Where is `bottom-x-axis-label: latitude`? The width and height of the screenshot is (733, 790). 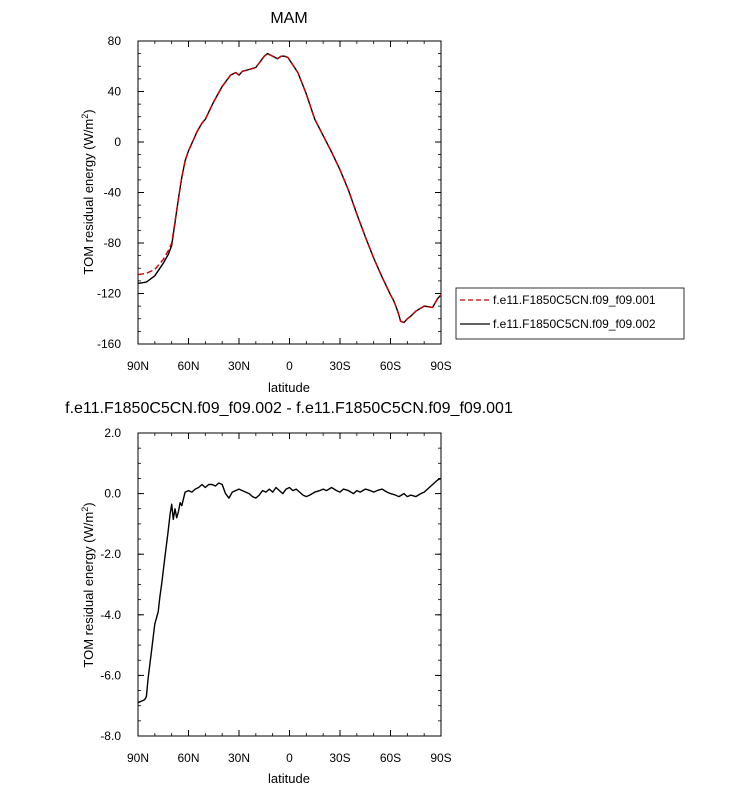
bottom-x-axis-label: latitude is located at coordinates (289, 778).